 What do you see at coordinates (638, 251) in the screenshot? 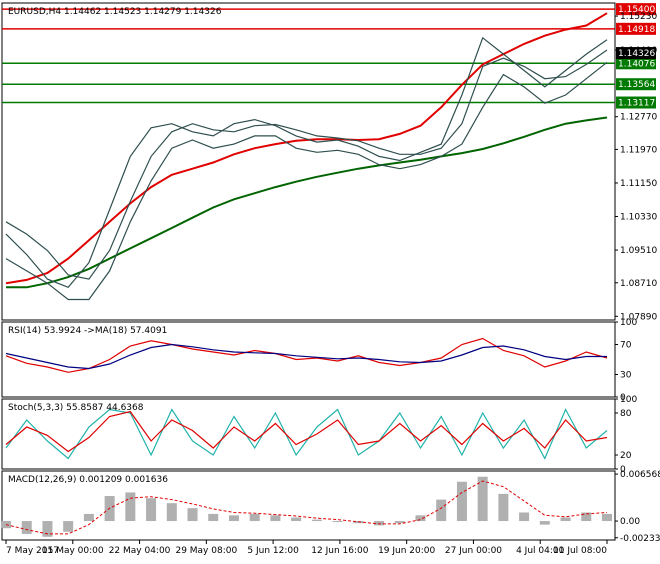
I see `y-tick-label-price: 1.09510` at bounding box center [638, 251].